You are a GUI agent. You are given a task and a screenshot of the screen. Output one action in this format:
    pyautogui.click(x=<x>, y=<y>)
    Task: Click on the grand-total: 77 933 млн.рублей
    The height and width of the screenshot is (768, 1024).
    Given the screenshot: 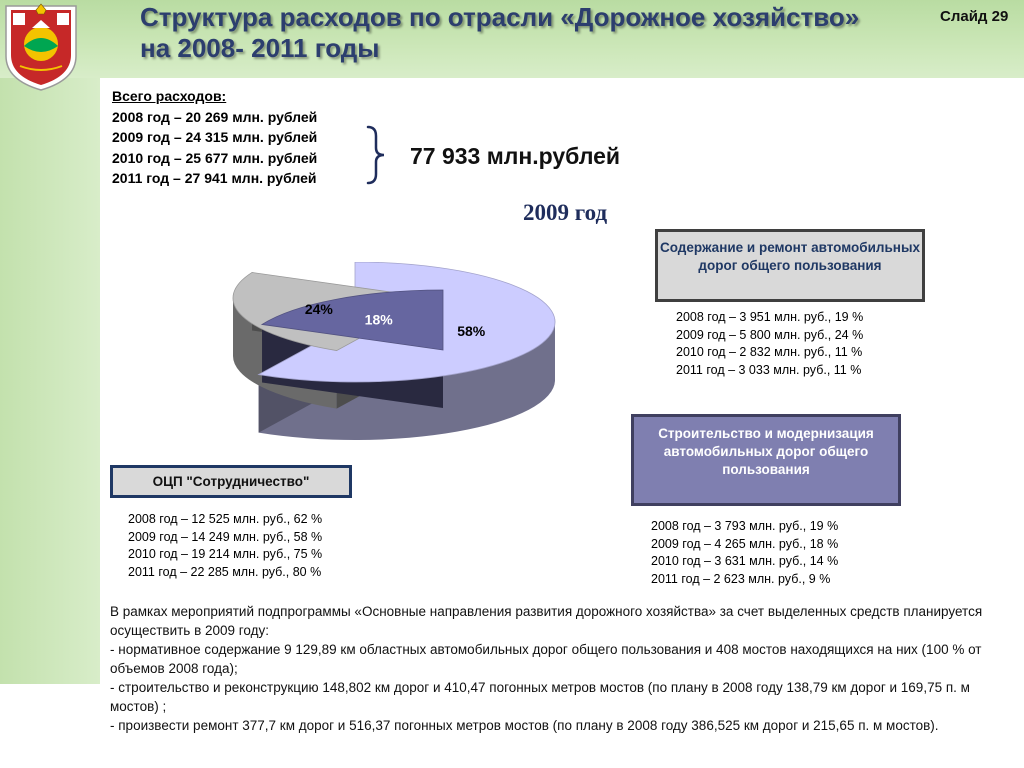 What is the action you would take?
    pyautogui.click(x=515, y=156)
    